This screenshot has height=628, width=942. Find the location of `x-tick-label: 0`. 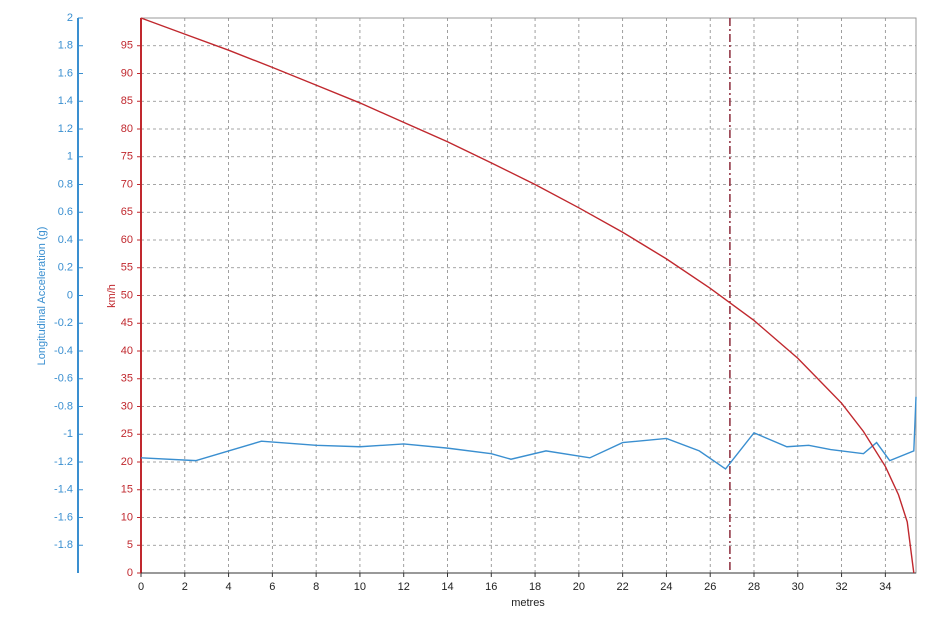

x-tick-label: 0 is located at coordinates (141, 587).